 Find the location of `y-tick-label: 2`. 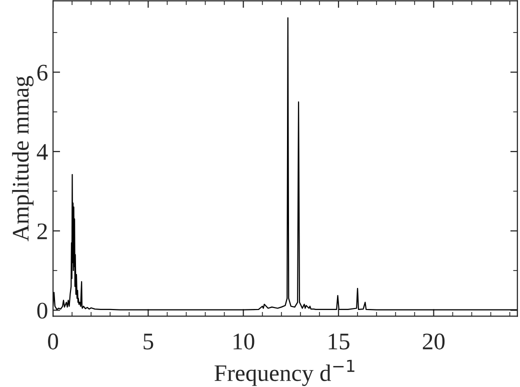

y-tick-label: 2 is located at coordinates (42, 231).